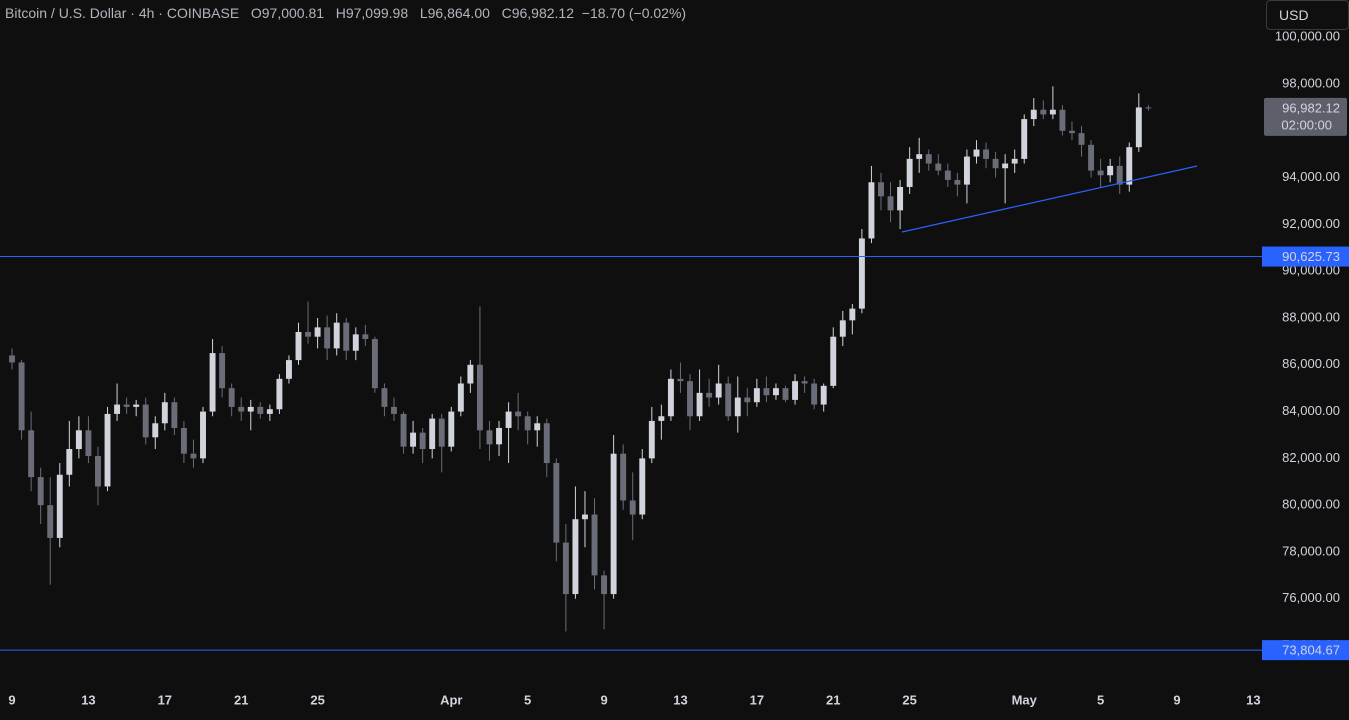 This screenshot has height=720, width=1349. What do you see at coordinates (1311, 363) in the screenshot?
I see `y-tick-label: 86,000.00` at bounding box center [1311, 363].